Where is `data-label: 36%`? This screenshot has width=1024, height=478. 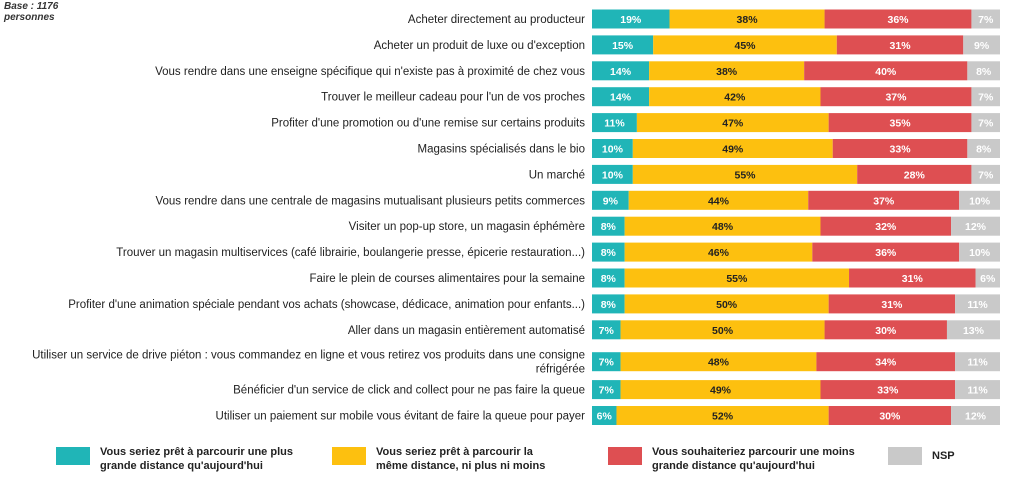 data-label: 36% is located at coordinates (886, 253).